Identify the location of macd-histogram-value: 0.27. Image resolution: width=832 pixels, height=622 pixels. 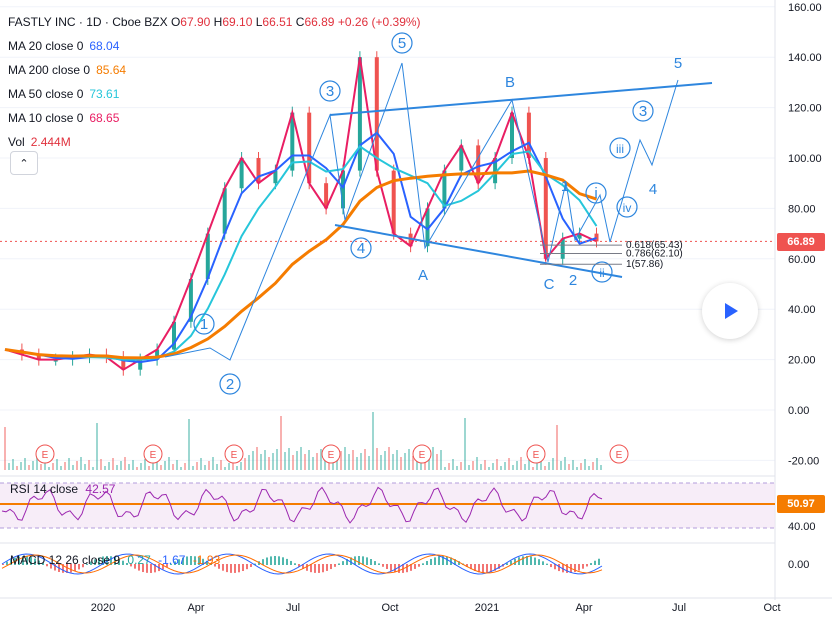
(139, 560).